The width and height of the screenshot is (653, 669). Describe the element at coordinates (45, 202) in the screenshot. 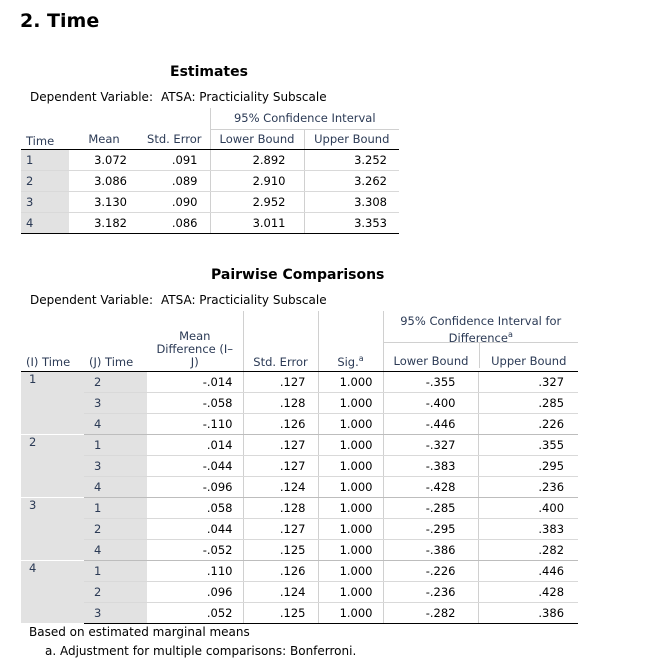

I see `row-label: 3` at that location.